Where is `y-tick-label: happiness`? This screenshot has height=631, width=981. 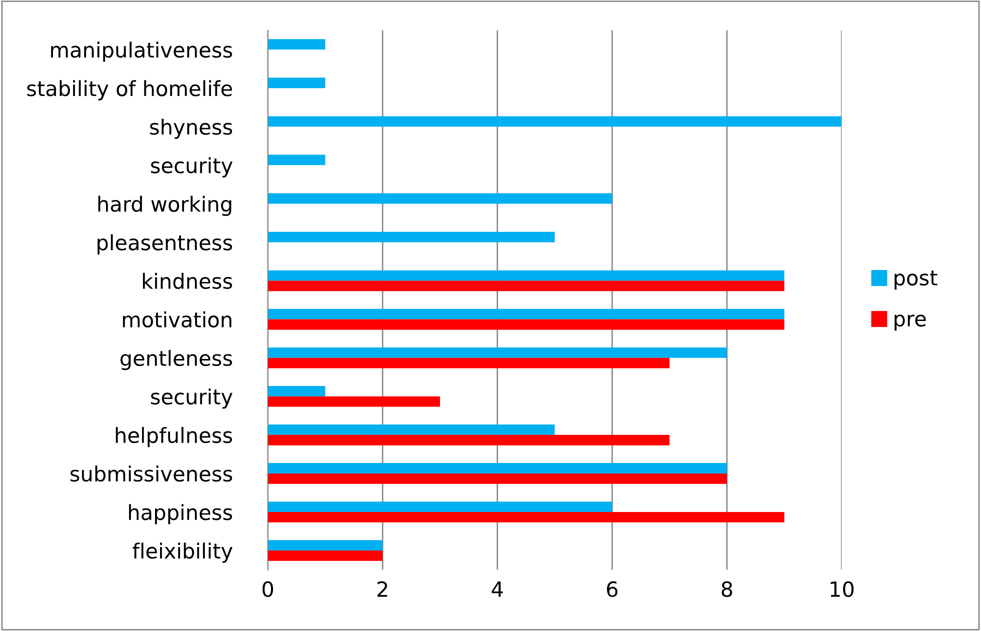
y-tick-label: happiness is located at coordinates (180, 514).